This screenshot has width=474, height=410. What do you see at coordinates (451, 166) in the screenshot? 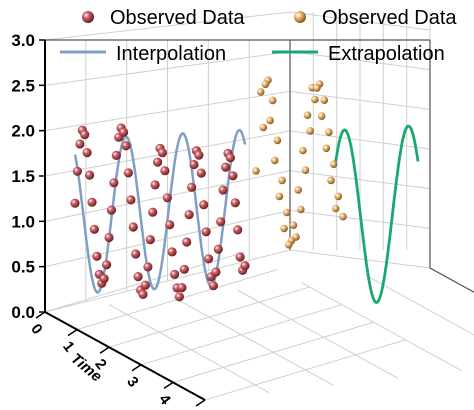
I see `frame-right` at bounding box center [451, 166].